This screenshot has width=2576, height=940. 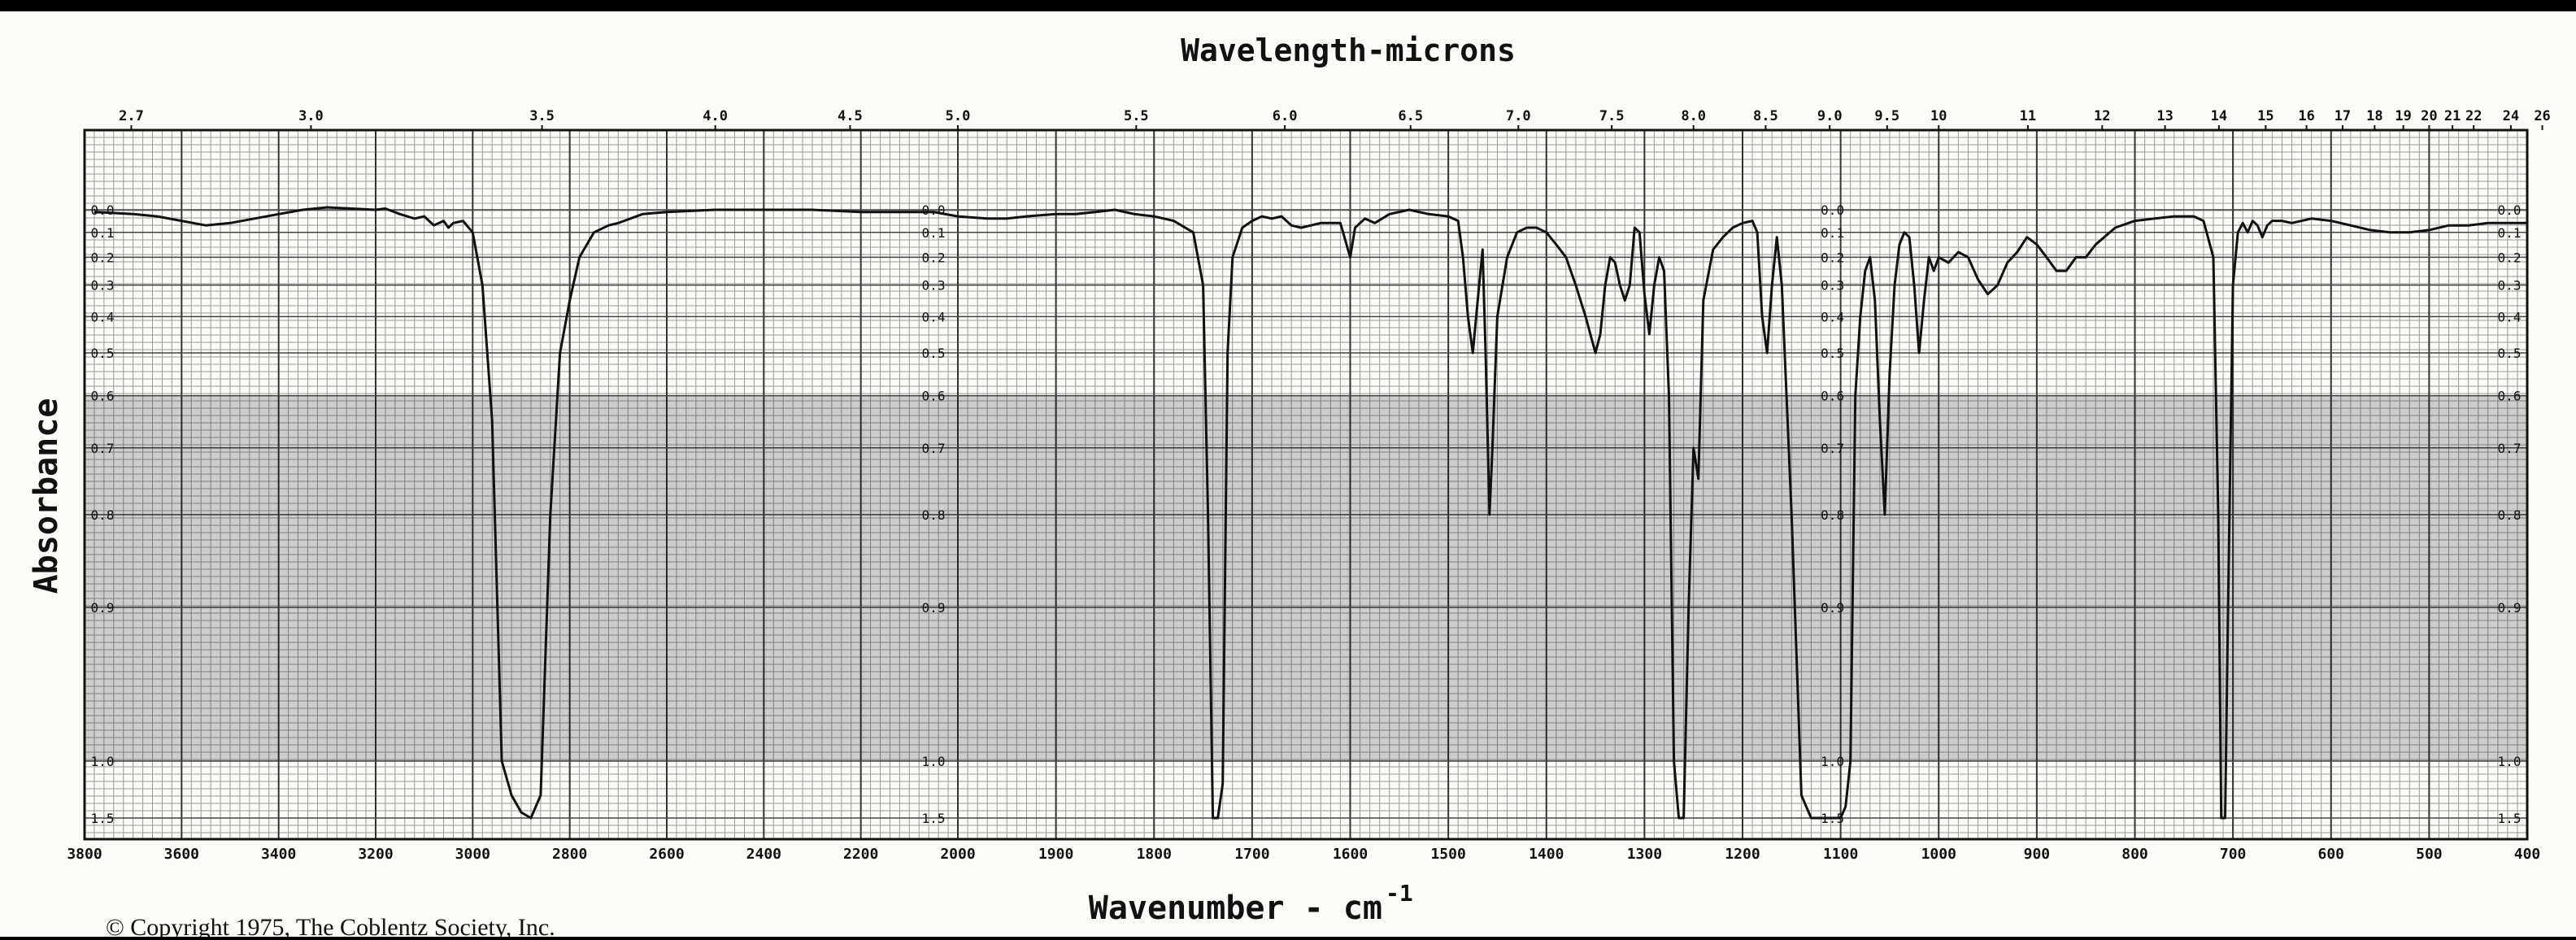 I want to click on micron-tick-label: 13, so click(x=2165, y=116).